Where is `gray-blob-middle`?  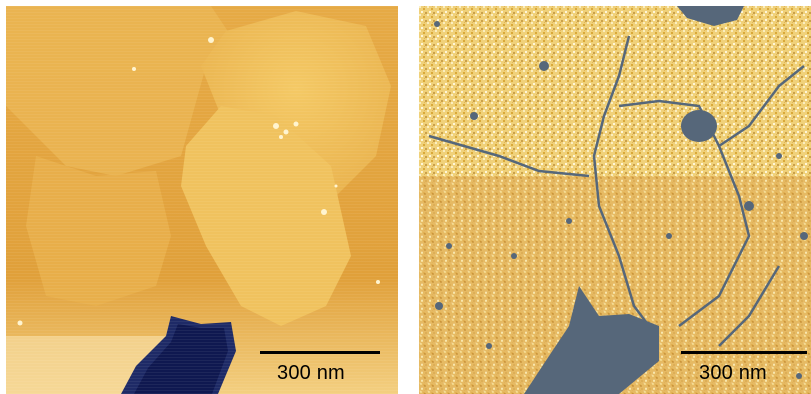 gray-blob-middle is located at coordinates (699, 126).